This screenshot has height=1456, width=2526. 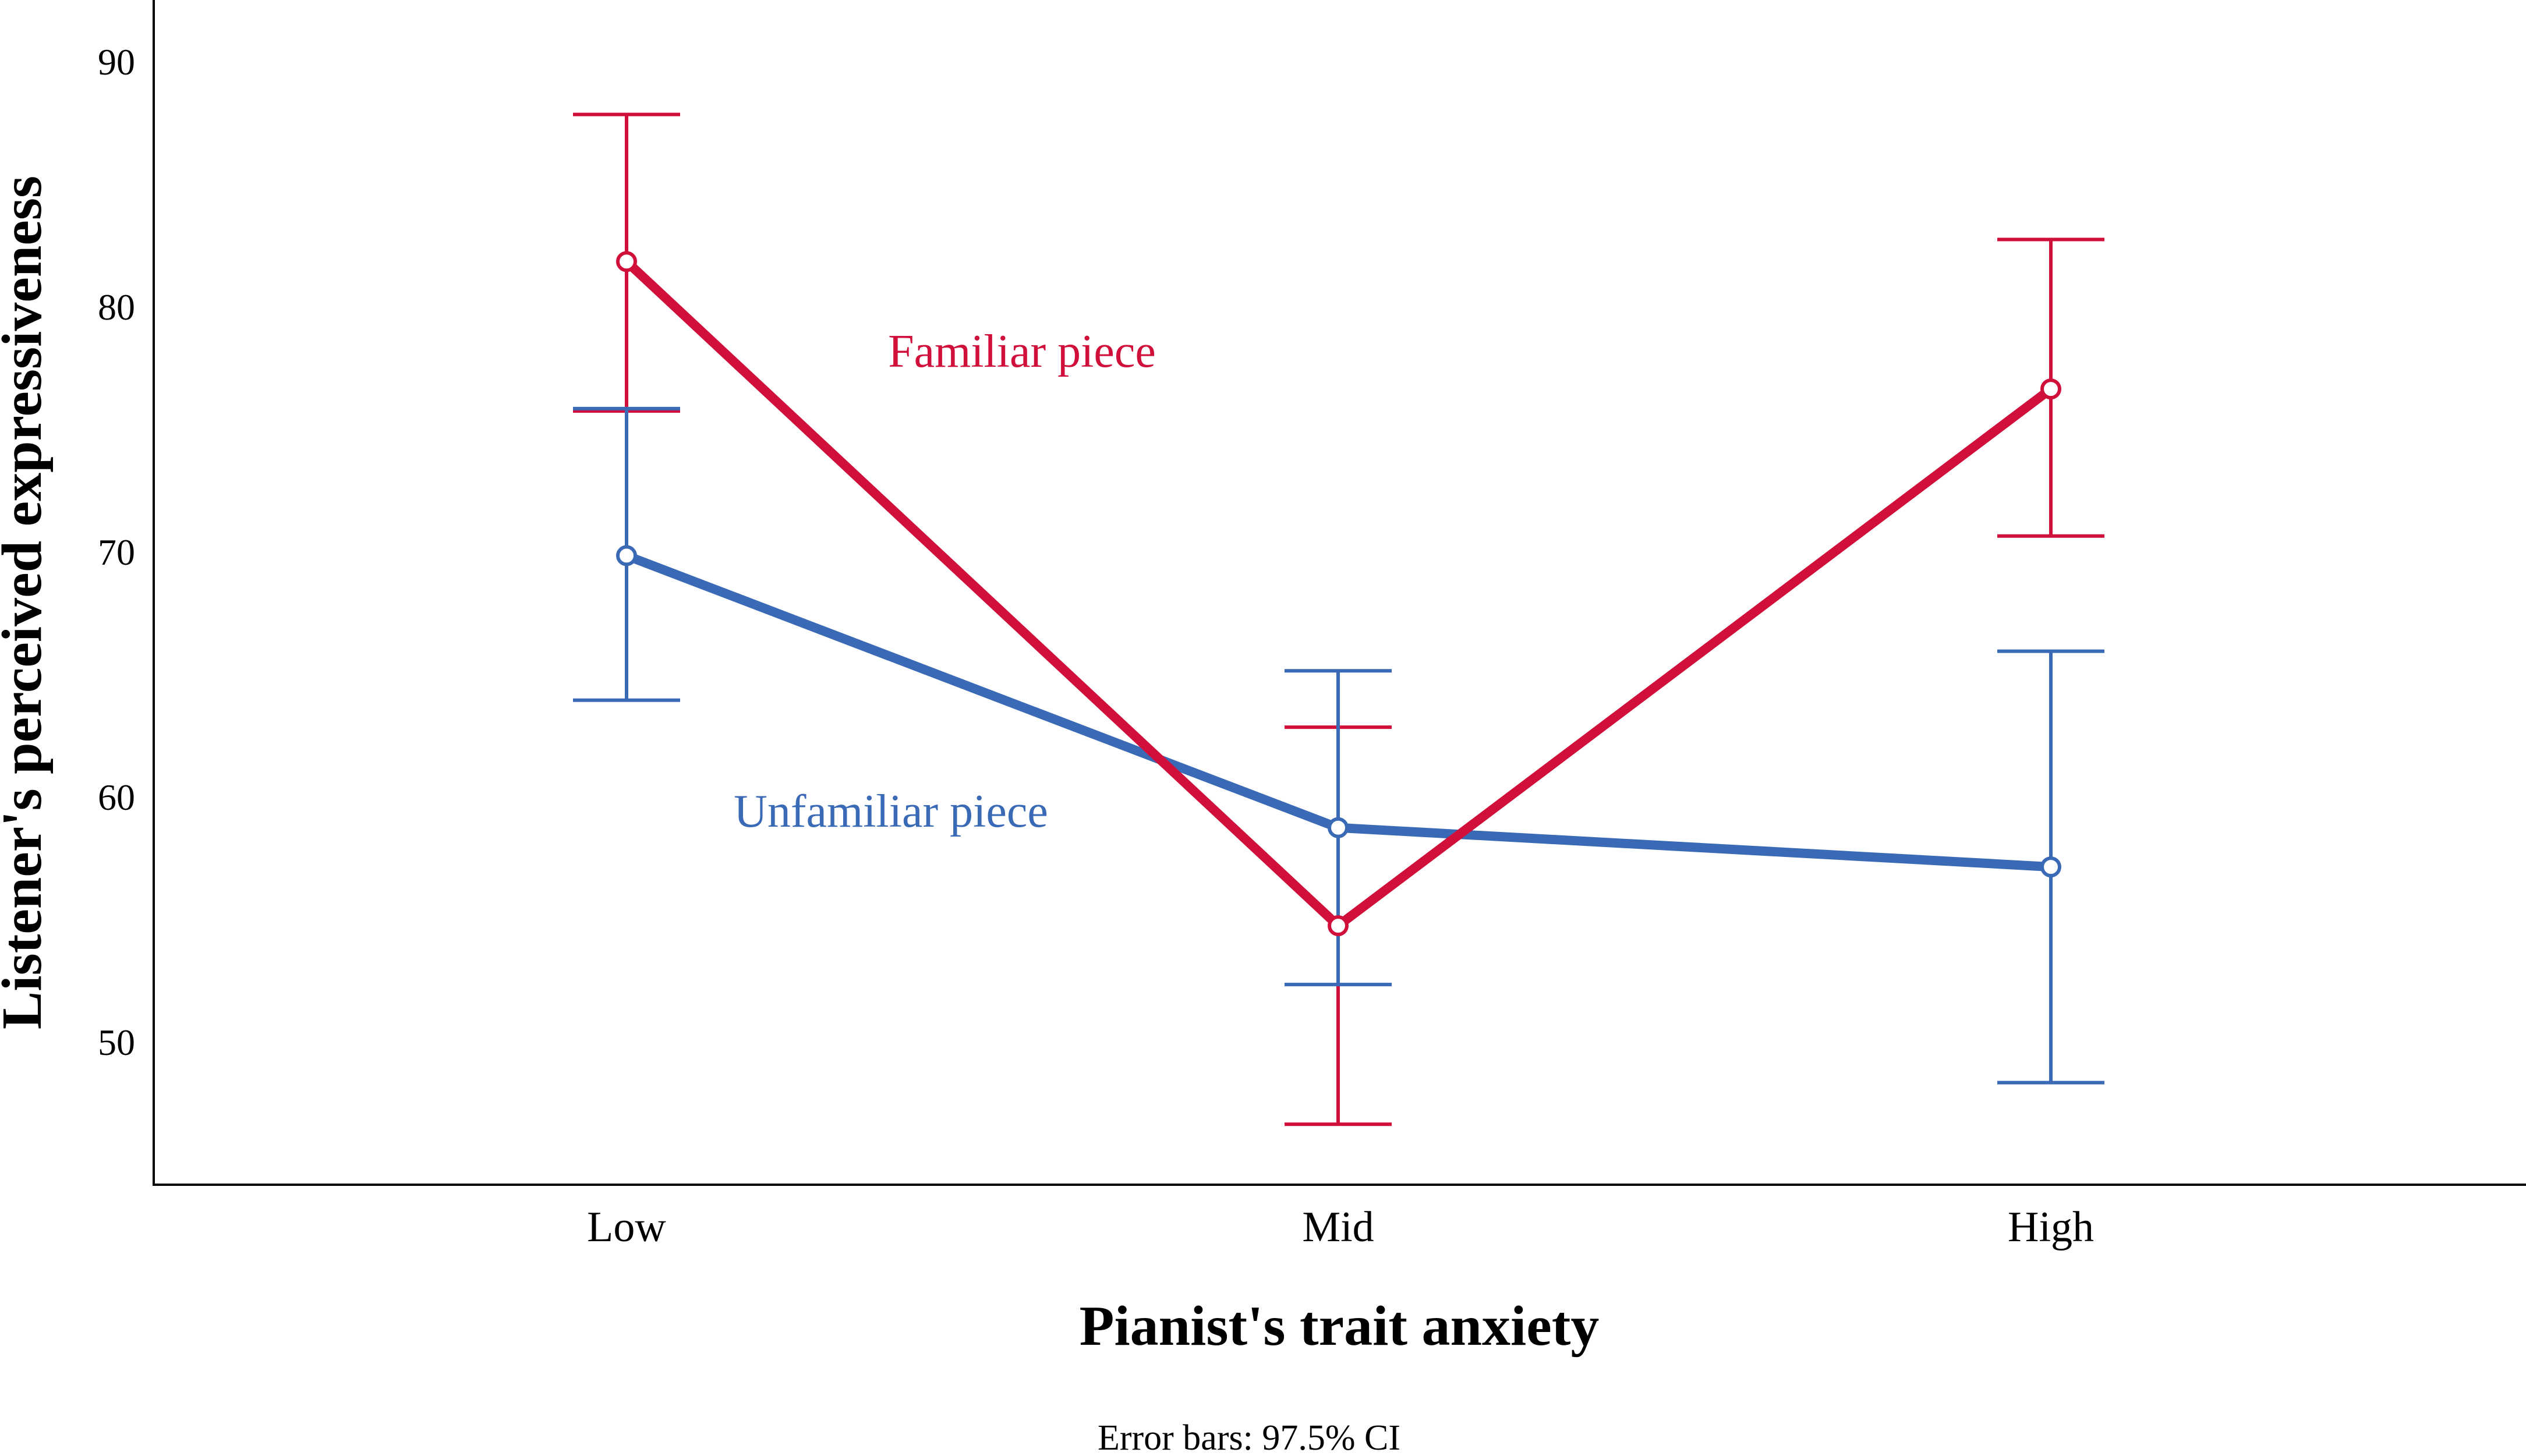 I want to click on y-tick-labels: 50 60 70 80 90, so click(x=116, y=552).